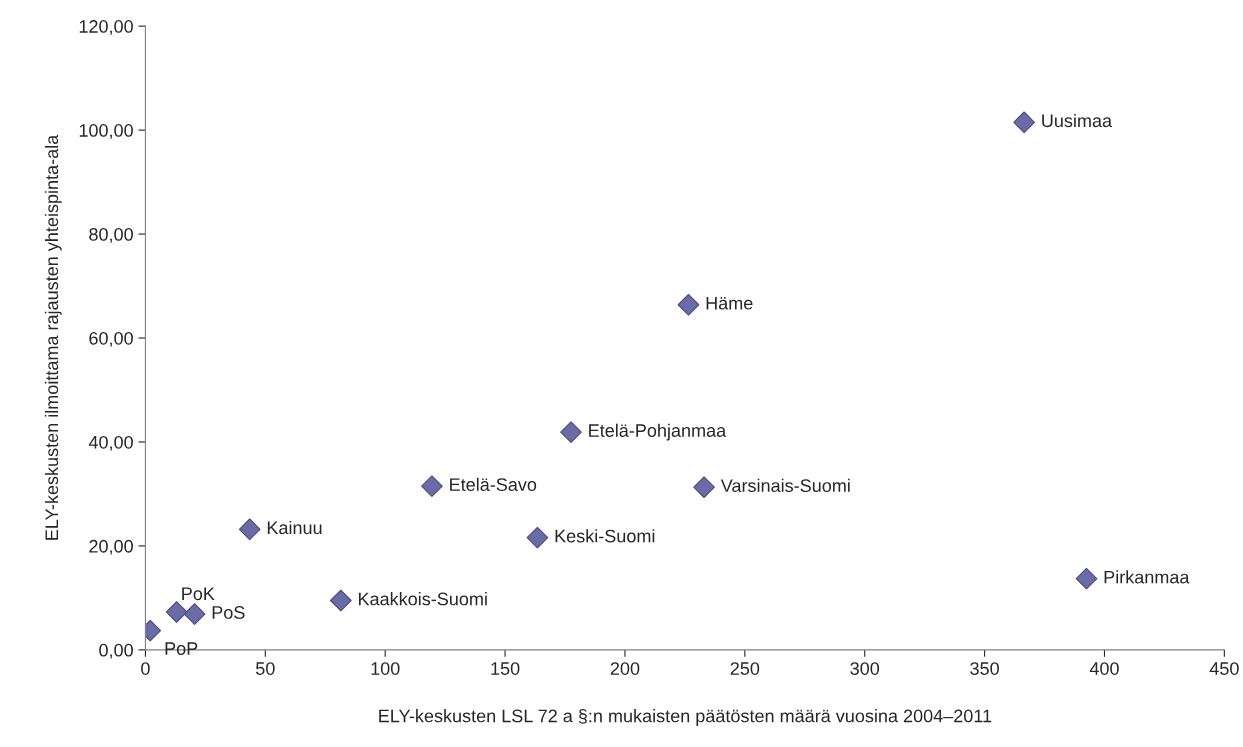 The width and height of the screenshot is (1243, 747). I want to click on annotation: Häme, so click(729, 303).